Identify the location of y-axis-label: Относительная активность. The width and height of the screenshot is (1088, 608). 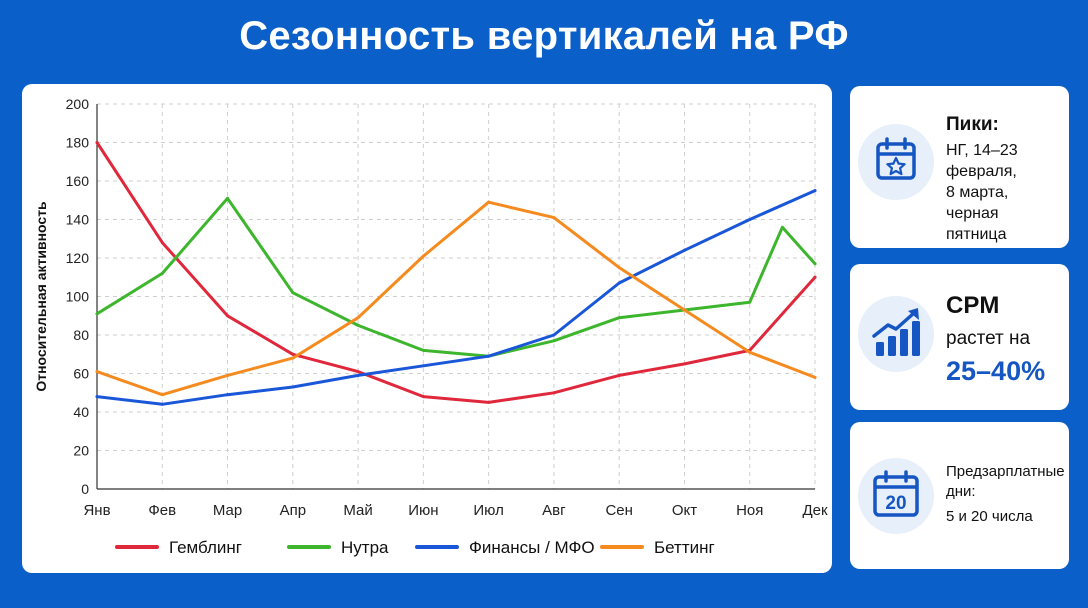
(41, 296).